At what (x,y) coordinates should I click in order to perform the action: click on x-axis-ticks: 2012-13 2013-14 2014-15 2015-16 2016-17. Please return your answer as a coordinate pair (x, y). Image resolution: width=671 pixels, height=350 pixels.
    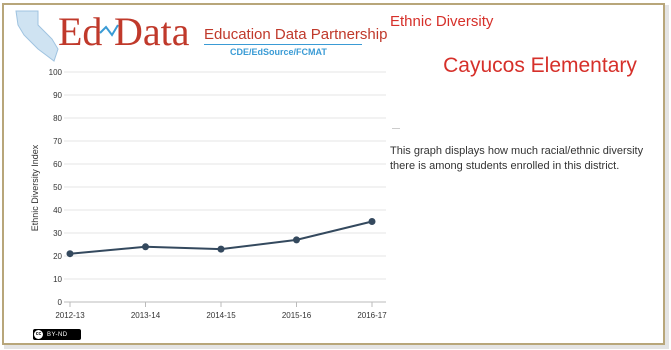
    Looking at the image, I should click on (221, 311).